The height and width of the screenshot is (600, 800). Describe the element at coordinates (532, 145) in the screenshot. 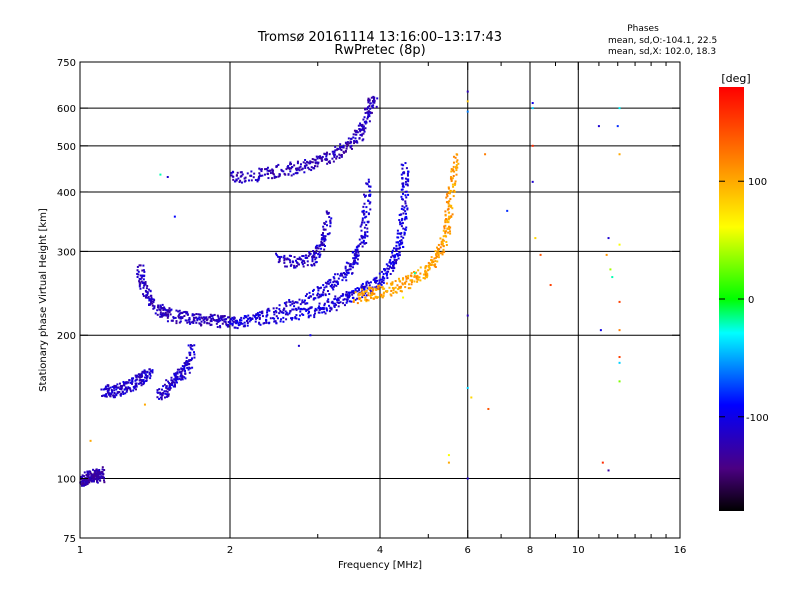

I see `scatter-point` at that location.